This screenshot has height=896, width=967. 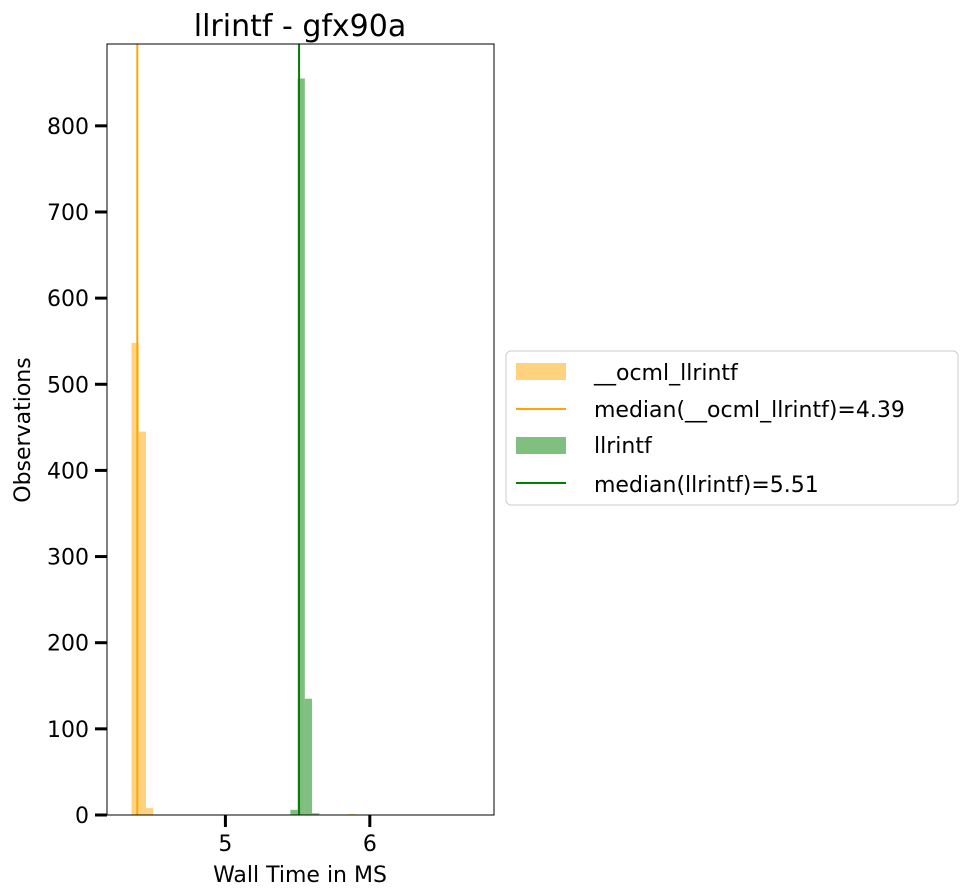 What do you see at coordinates (749, 410) in the screenshot?
I see `legend-label-ocml-median: median(__ocml_llrintf)=4.39` at bounding box center [749, 410].